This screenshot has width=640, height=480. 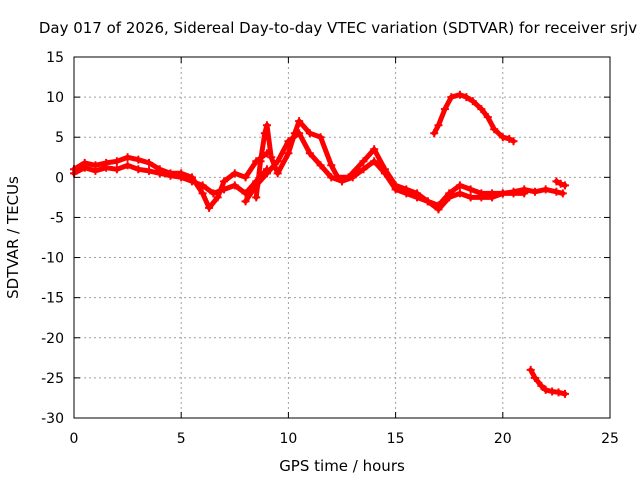 I want to click on y-tick-label: 10, so click(x=55, y=98).